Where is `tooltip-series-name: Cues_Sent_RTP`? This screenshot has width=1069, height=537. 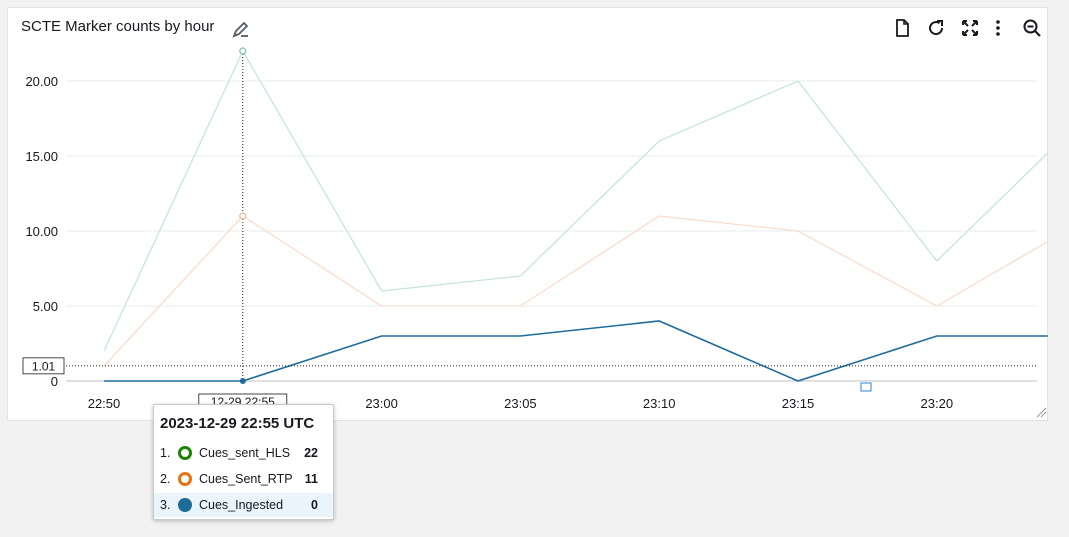 tooltip-series-name: Cues_Sent_RTP is located at coordinates (246, 479).